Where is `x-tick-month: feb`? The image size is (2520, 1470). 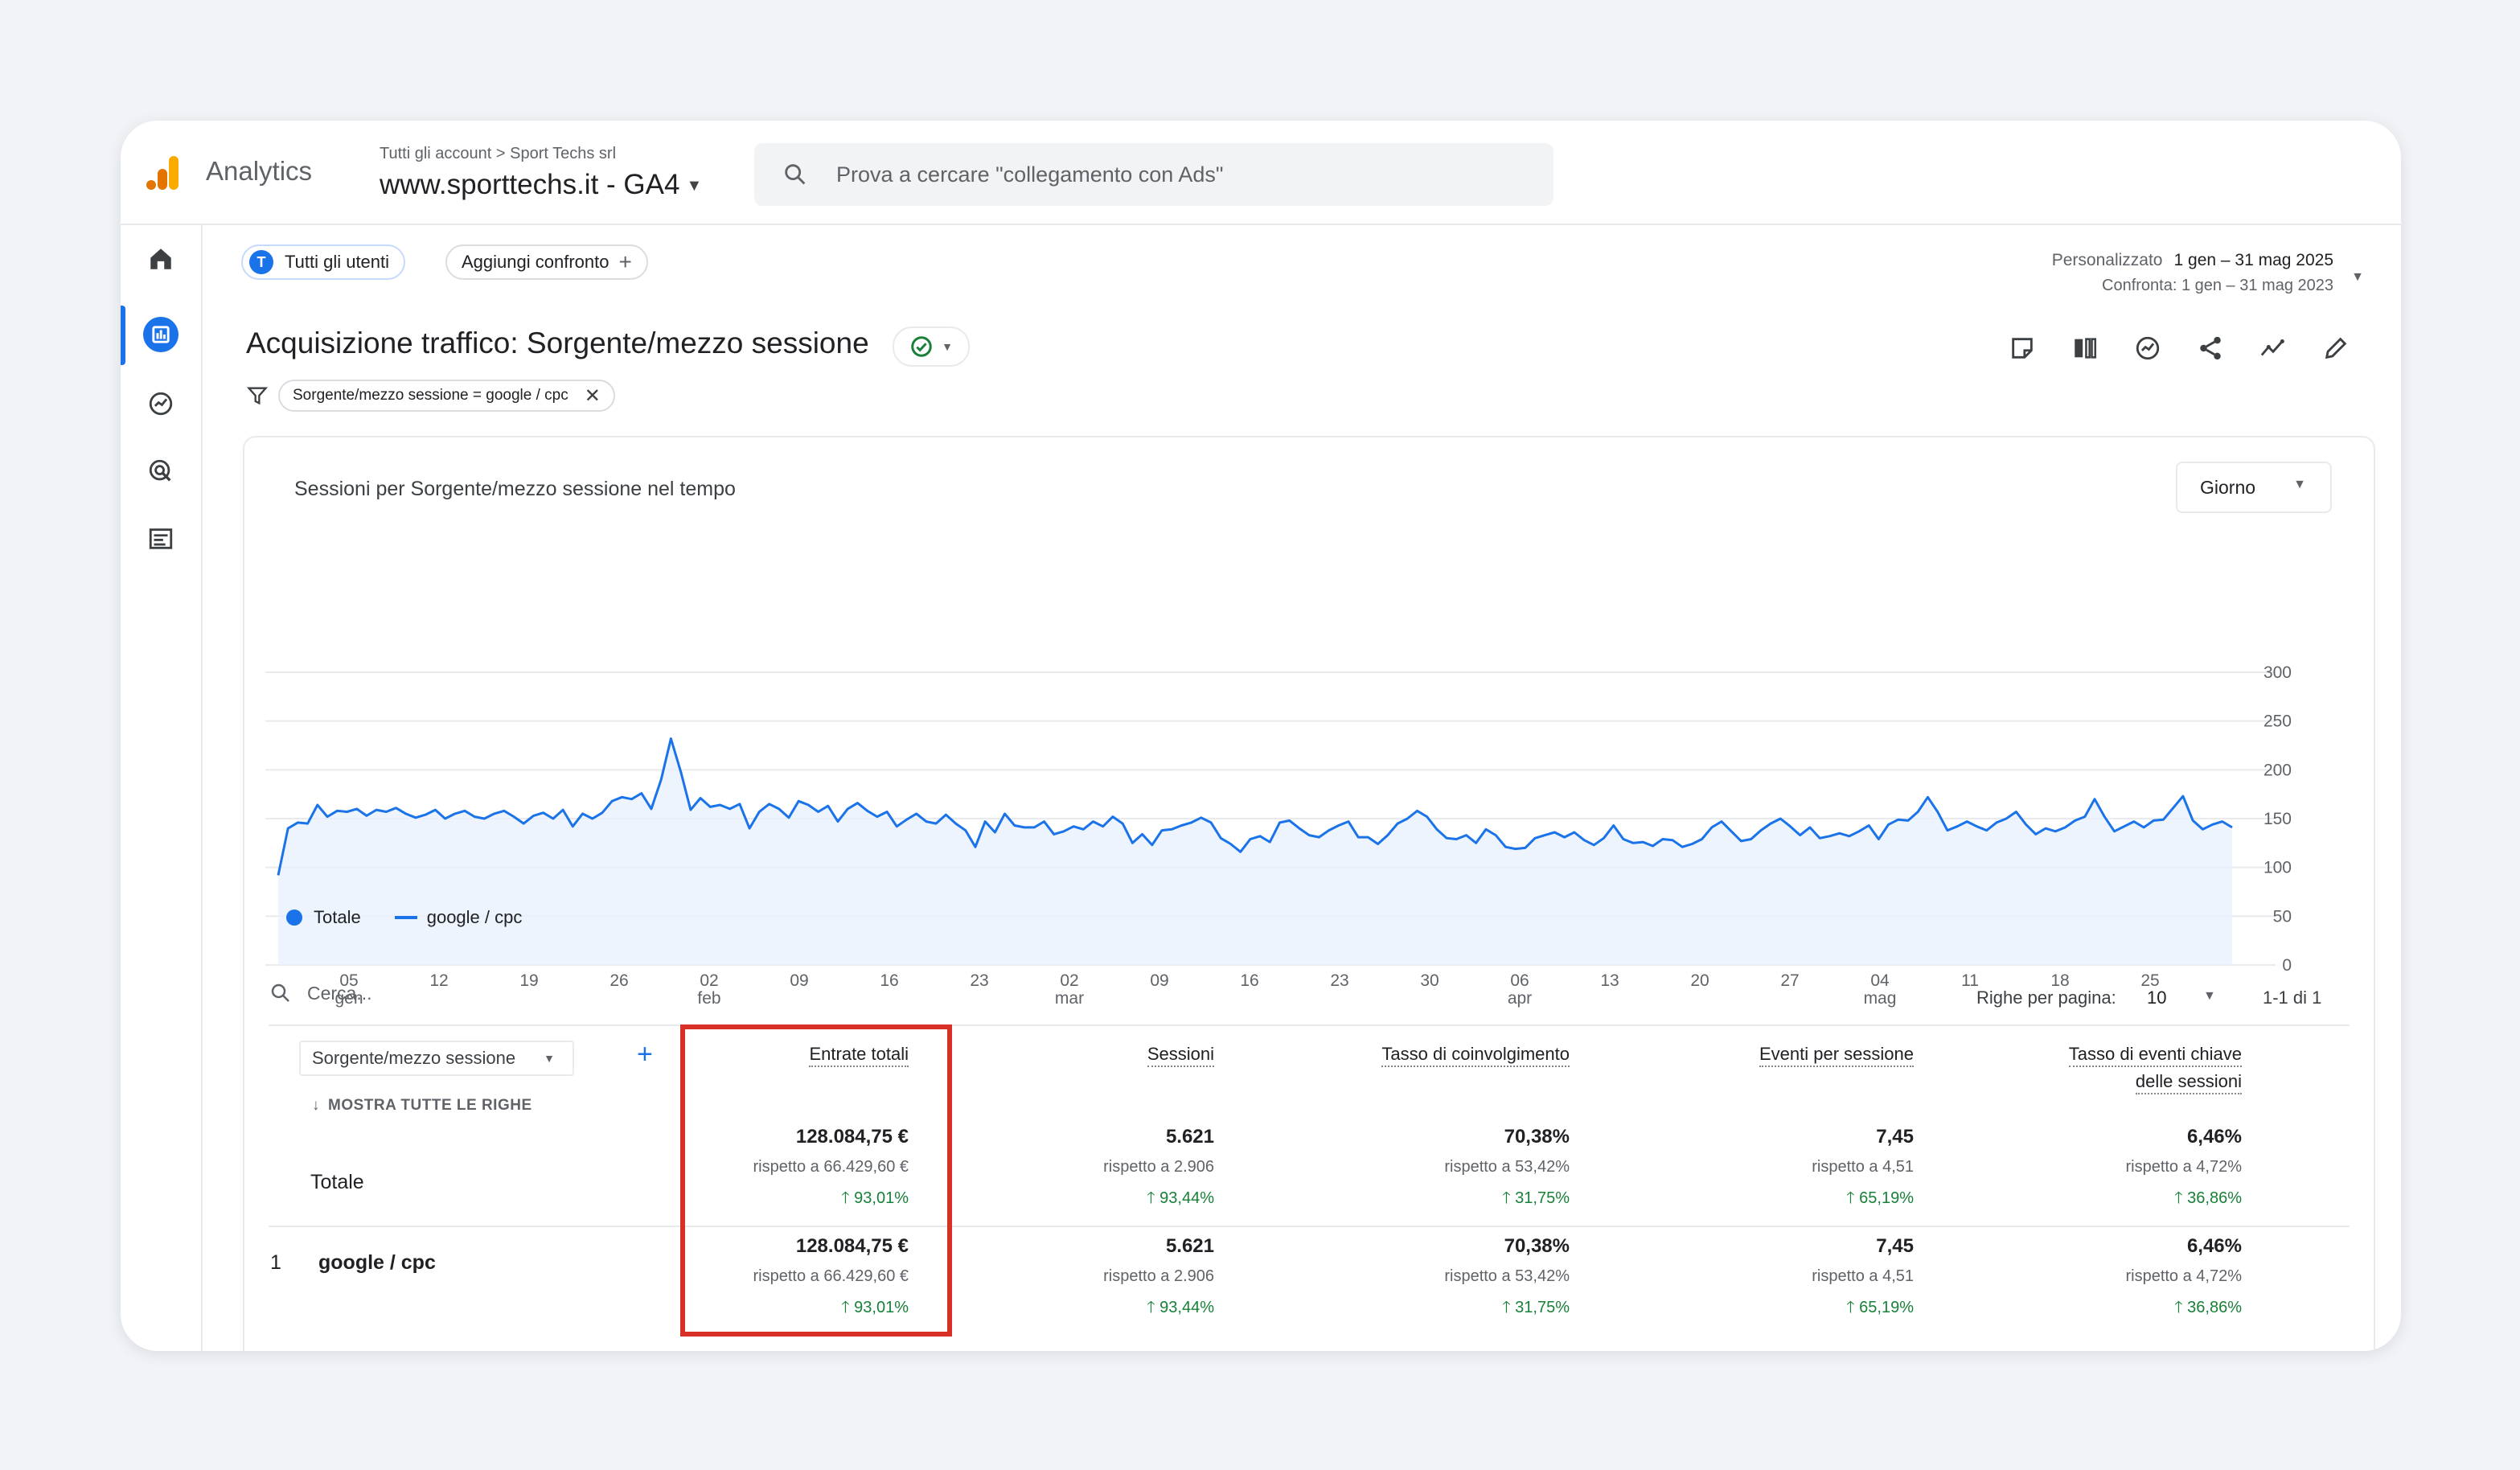
x-tick-month: feb is located at coordinates (708, 998).